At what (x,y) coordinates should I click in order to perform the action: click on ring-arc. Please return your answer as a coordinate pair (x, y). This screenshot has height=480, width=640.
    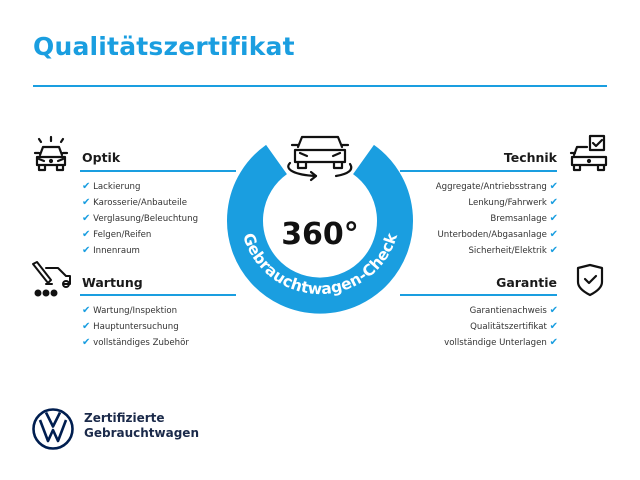
    Looking at the image, I should click on (320, 229).